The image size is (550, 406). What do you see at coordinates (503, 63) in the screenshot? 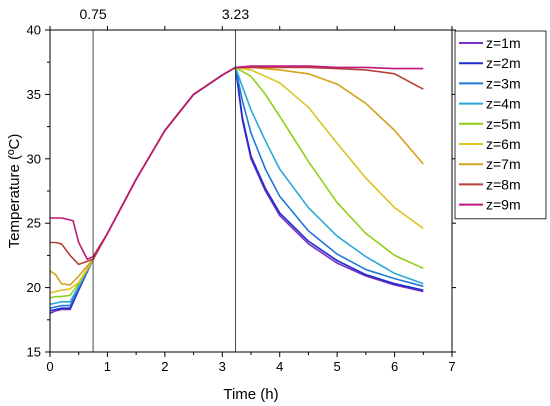
I see `legend-label-2: z=2m` at bounding box center [503, 63].